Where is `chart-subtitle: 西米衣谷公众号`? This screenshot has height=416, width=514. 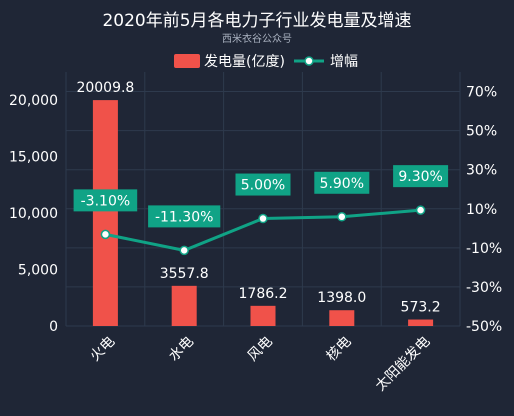
chart-subtitle: 西米衣谷公众号 is located at coordinates (257, 38).